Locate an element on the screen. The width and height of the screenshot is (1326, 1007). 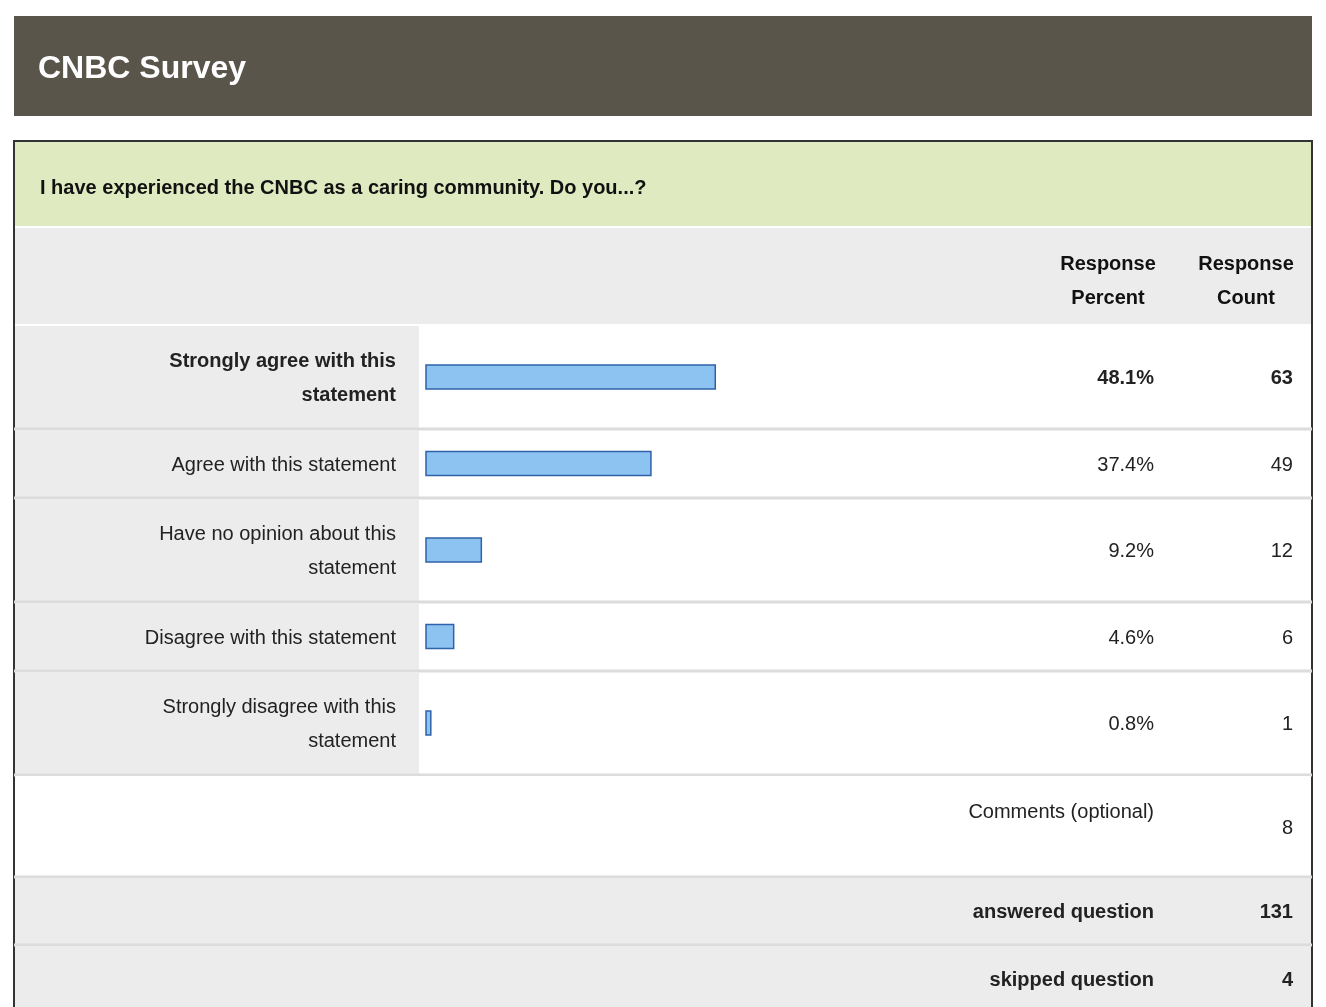
chart-subtitle: I have experienced the CNBC as a caring community. Do you...? is located at coordinates (343, 187).